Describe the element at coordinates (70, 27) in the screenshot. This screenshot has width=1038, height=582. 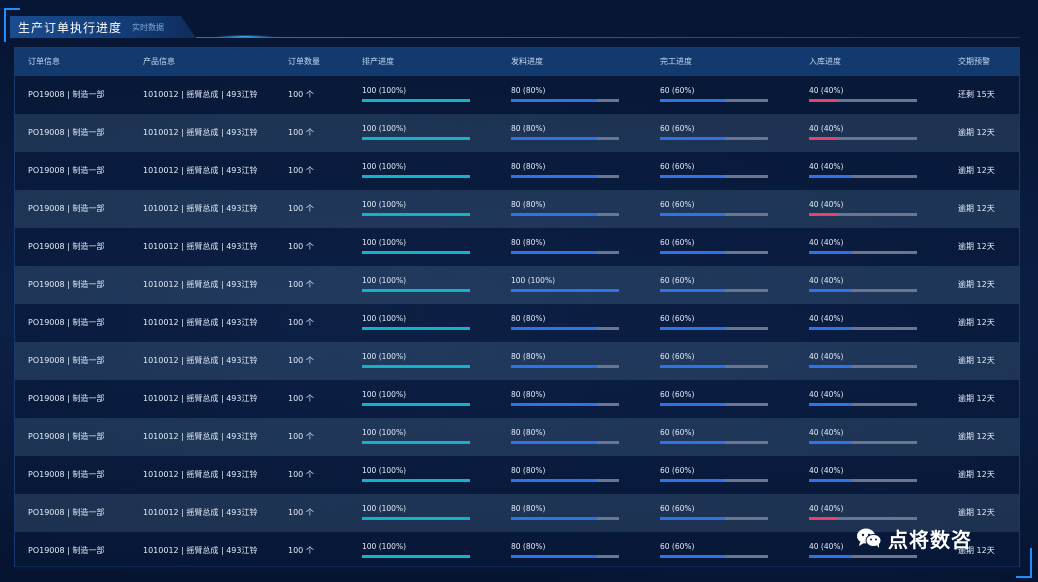
I see `page-title: 生产订单执行进度` at that location.